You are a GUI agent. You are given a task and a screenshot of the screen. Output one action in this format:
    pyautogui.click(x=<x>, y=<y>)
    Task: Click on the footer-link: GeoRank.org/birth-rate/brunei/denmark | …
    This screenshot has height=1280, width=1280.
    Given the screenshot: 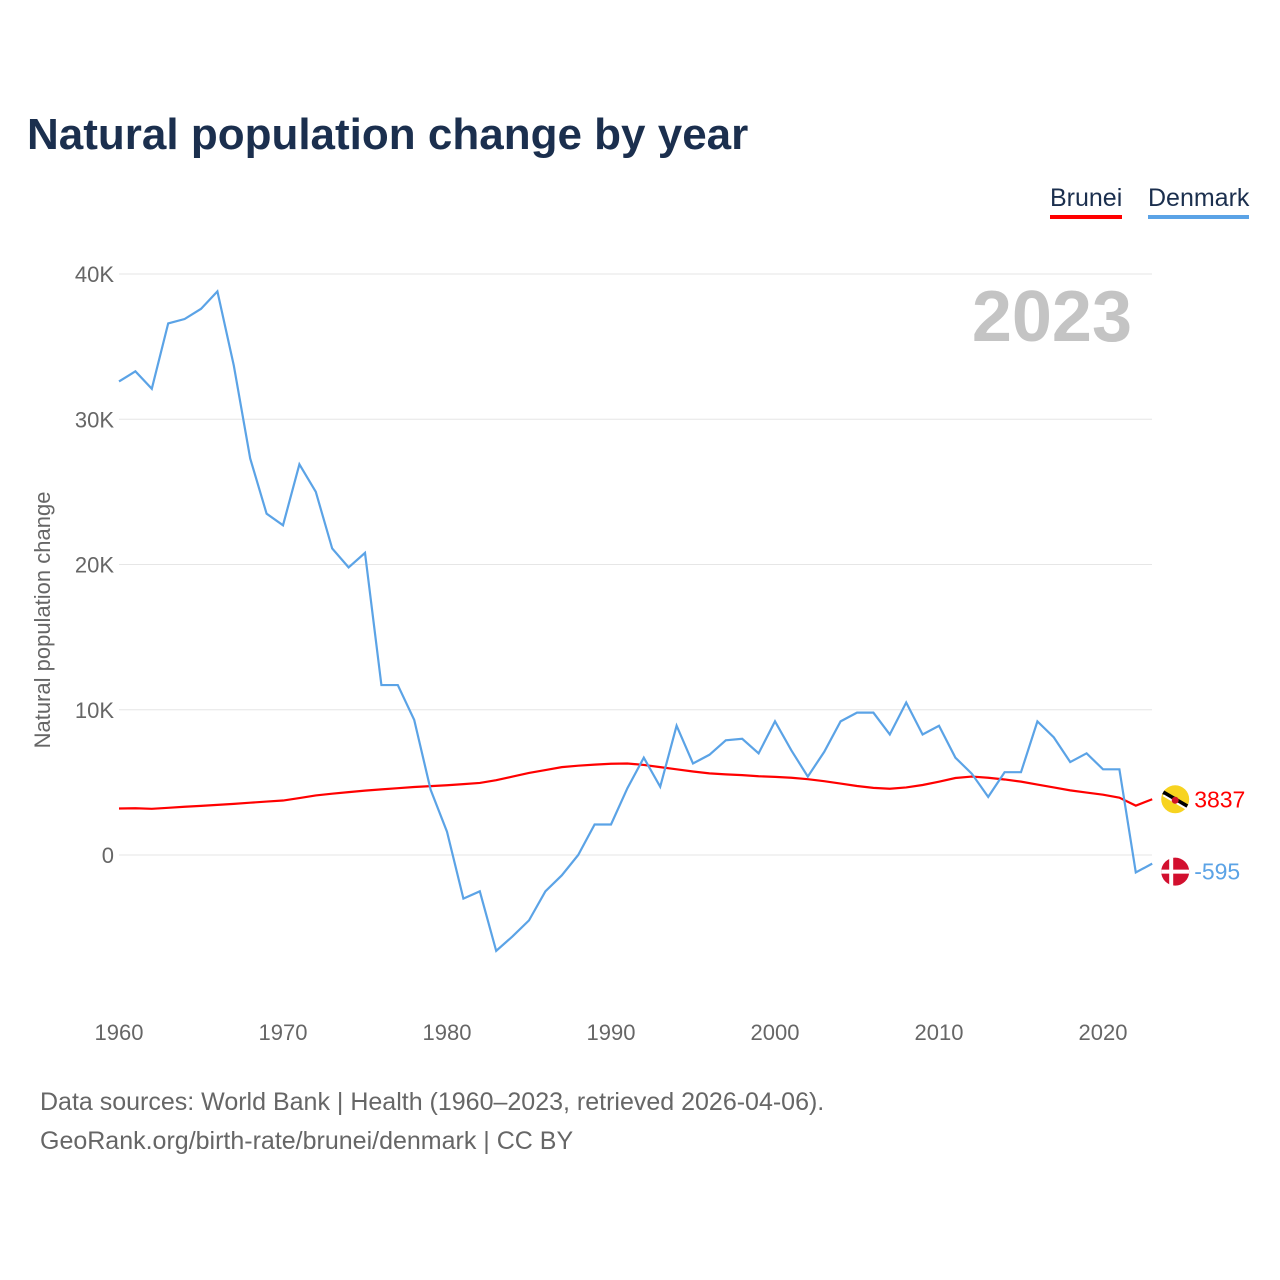 What is the action you would take?
    pyautogui.click(x=307, y=1141)
    